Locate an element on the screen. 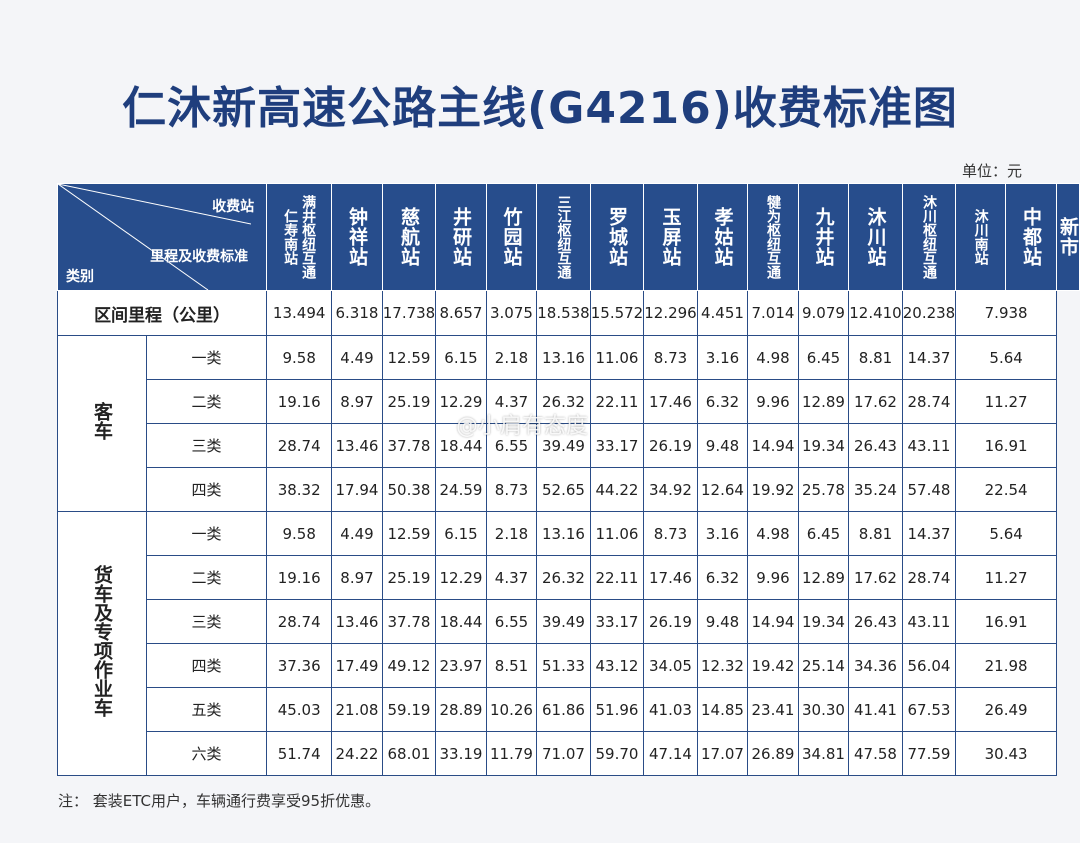  station-header: 竹园站 is located at coordinates (511, 237).